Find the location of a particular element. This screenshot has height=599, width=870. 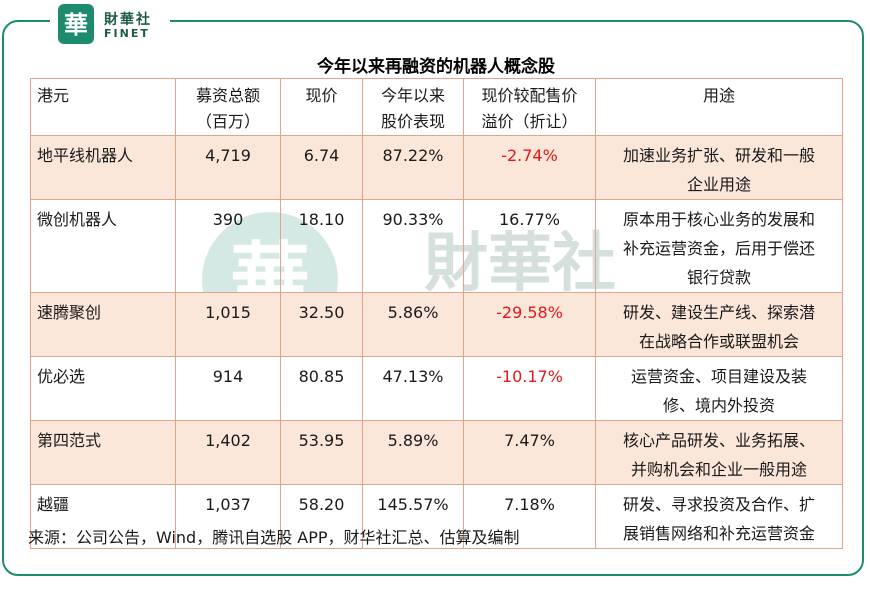

cell-name: 优必选 is located at coordinates (103, 388).